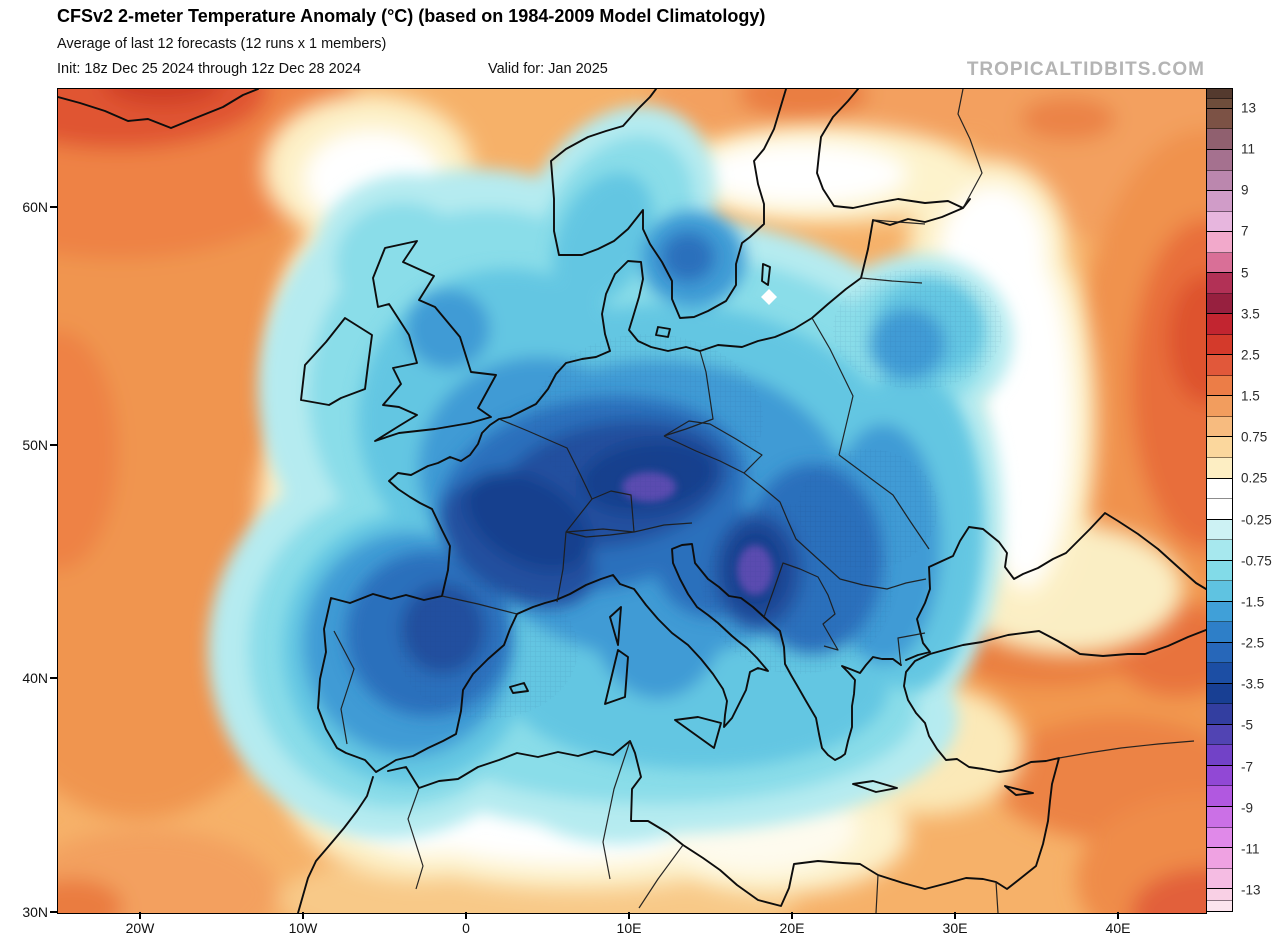 The width and height of the screenshot is (1280, 945). Describe the element at coordinates (1253, 643) in the screenshot. I see `colorbar-tick-label: -2.5` at that location.